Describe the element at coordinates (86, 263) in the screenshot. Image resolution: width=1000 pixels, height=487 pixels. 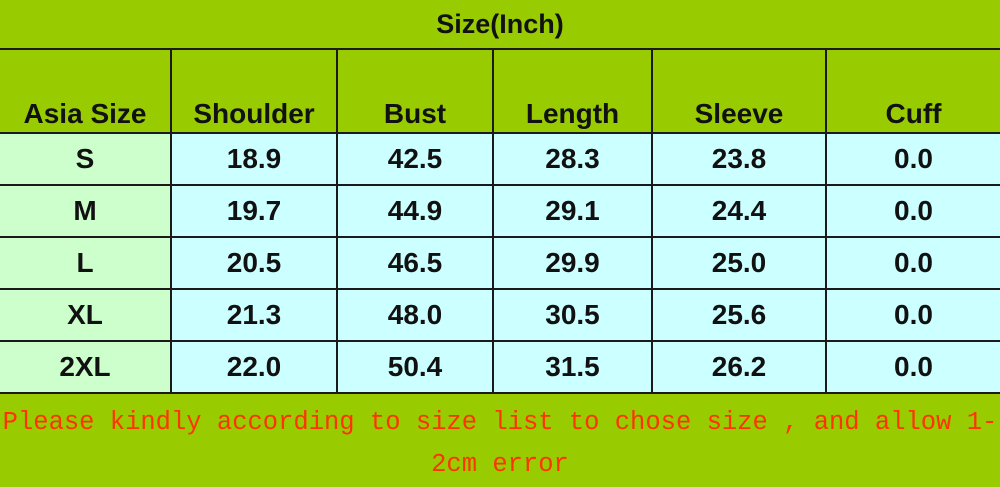
I see `size-label-cell: L` at that location.